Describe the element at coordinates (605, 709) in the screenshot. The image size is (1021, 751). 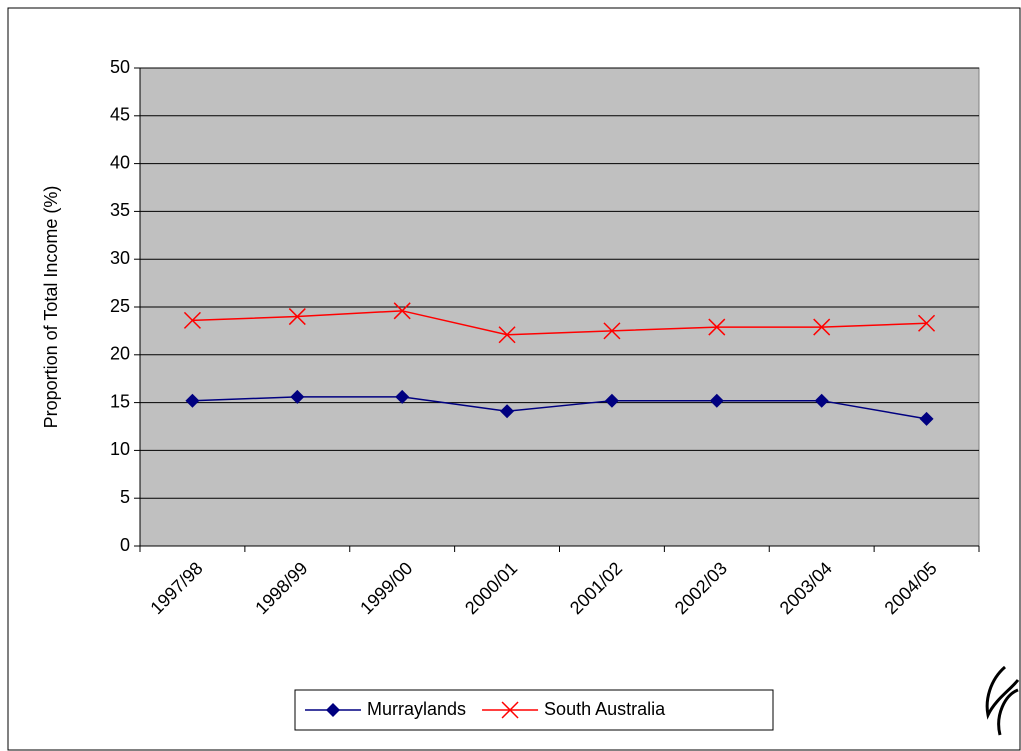
I see `legend-label: South Australia` at that location.